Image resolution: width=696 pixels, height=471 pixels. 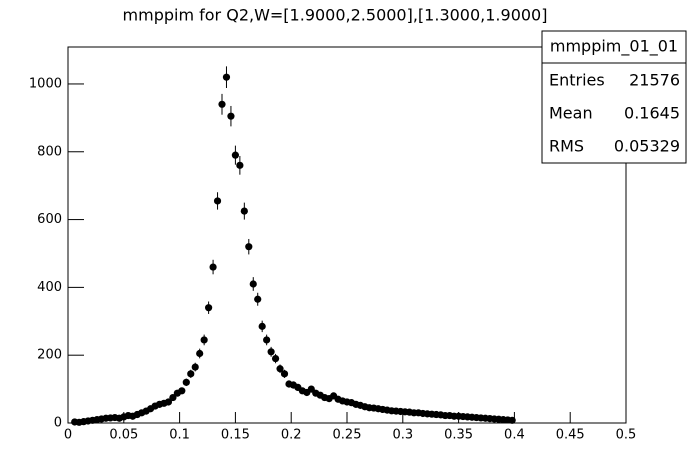 What do you see at coordinates (566, 146) in the screenshot?
I see `stats-label: RMS` at bounding box center [566, 146].